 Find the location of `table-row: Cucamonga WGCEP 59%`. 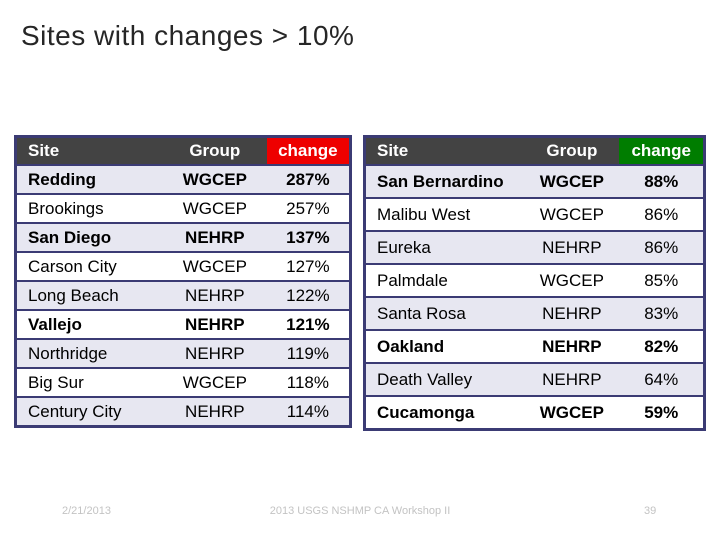

table-row: Cucamonga WGCEP 59% is located at coordinates (534, 413).